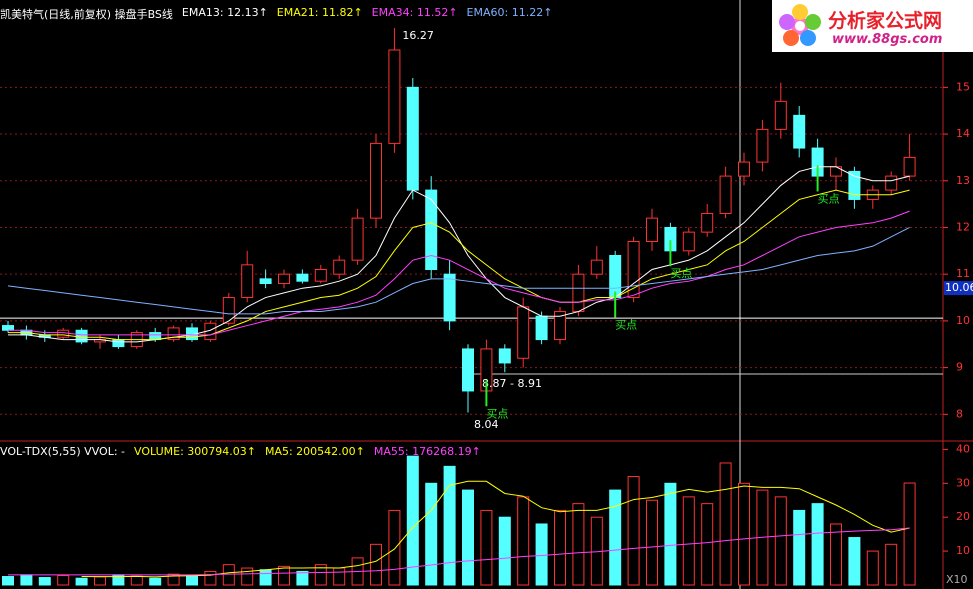  Describe the element at coordinates (885, 21) in the screenshot. I see `logo-title: 分析家公式网` at that location.